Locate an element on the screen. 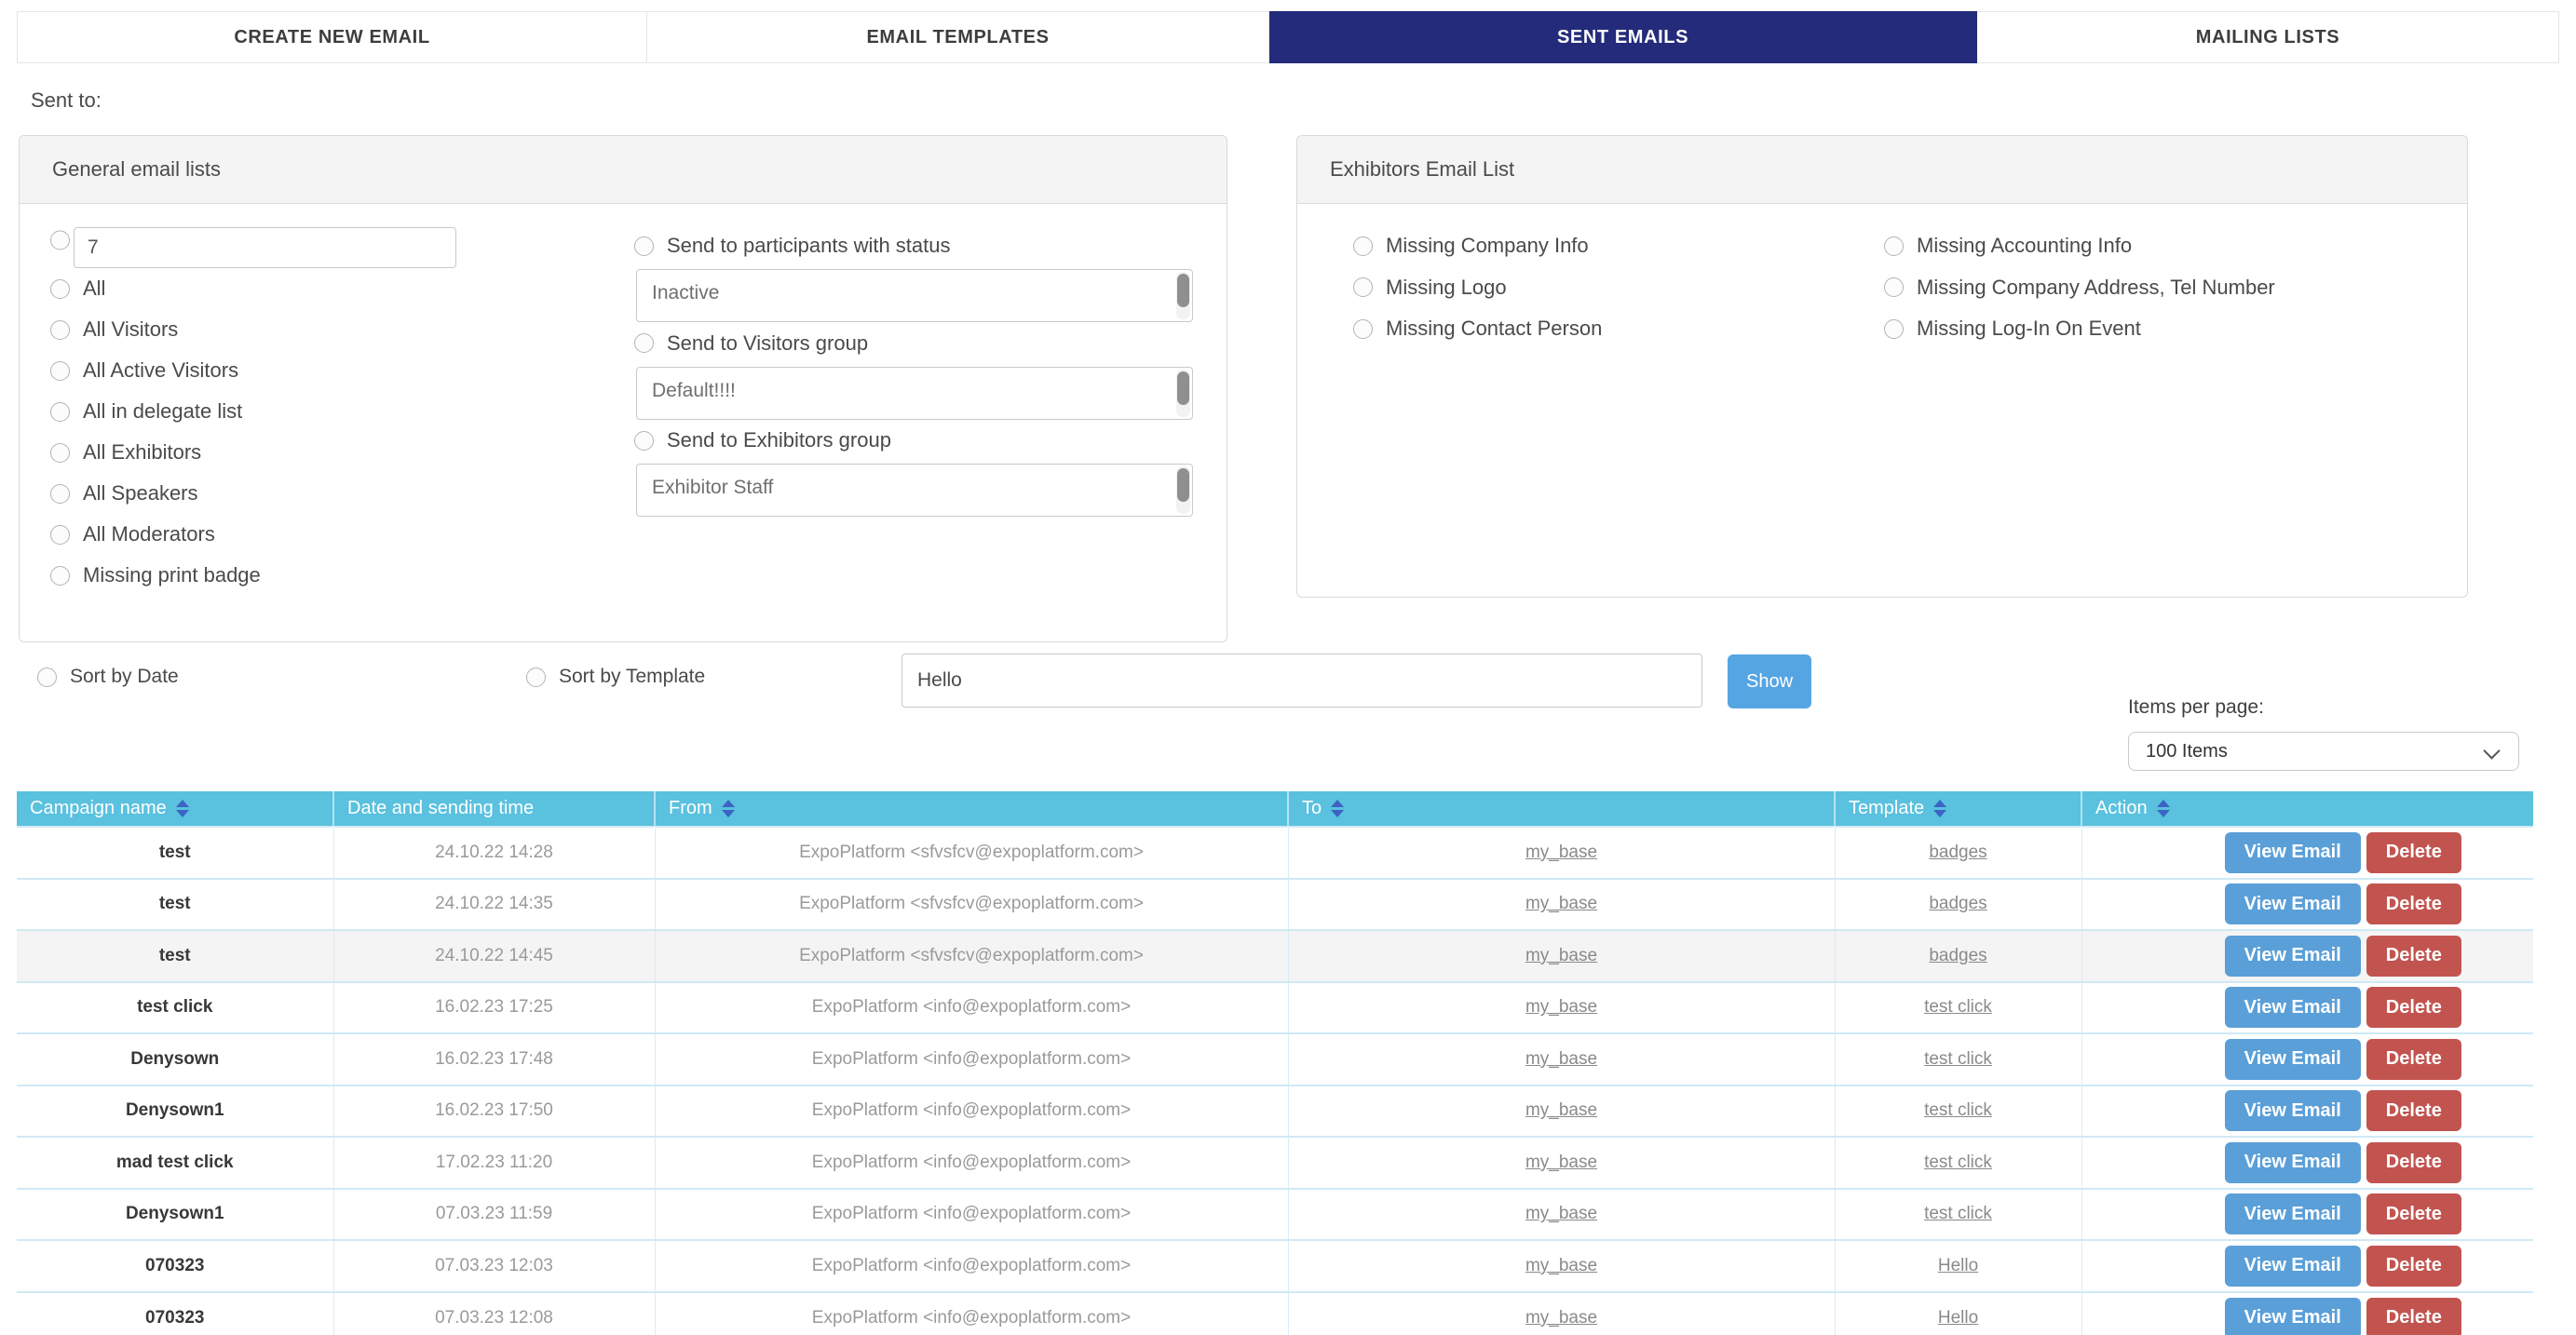  radio-option-custom-count is located at coordinates (60, 240).